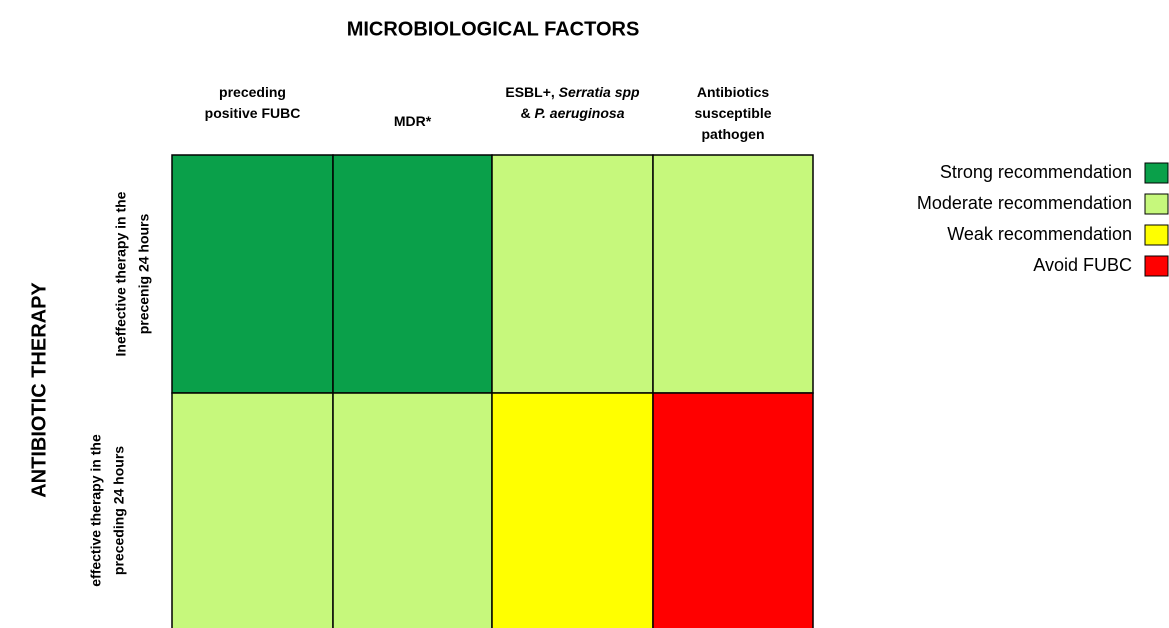 The height and width of the screenshot is (628, 1169). What do you see at coordinates (121, 273) in the screenshot?
I see `row-header: Ineffective therapy in the` at bounding box center [121, 273].